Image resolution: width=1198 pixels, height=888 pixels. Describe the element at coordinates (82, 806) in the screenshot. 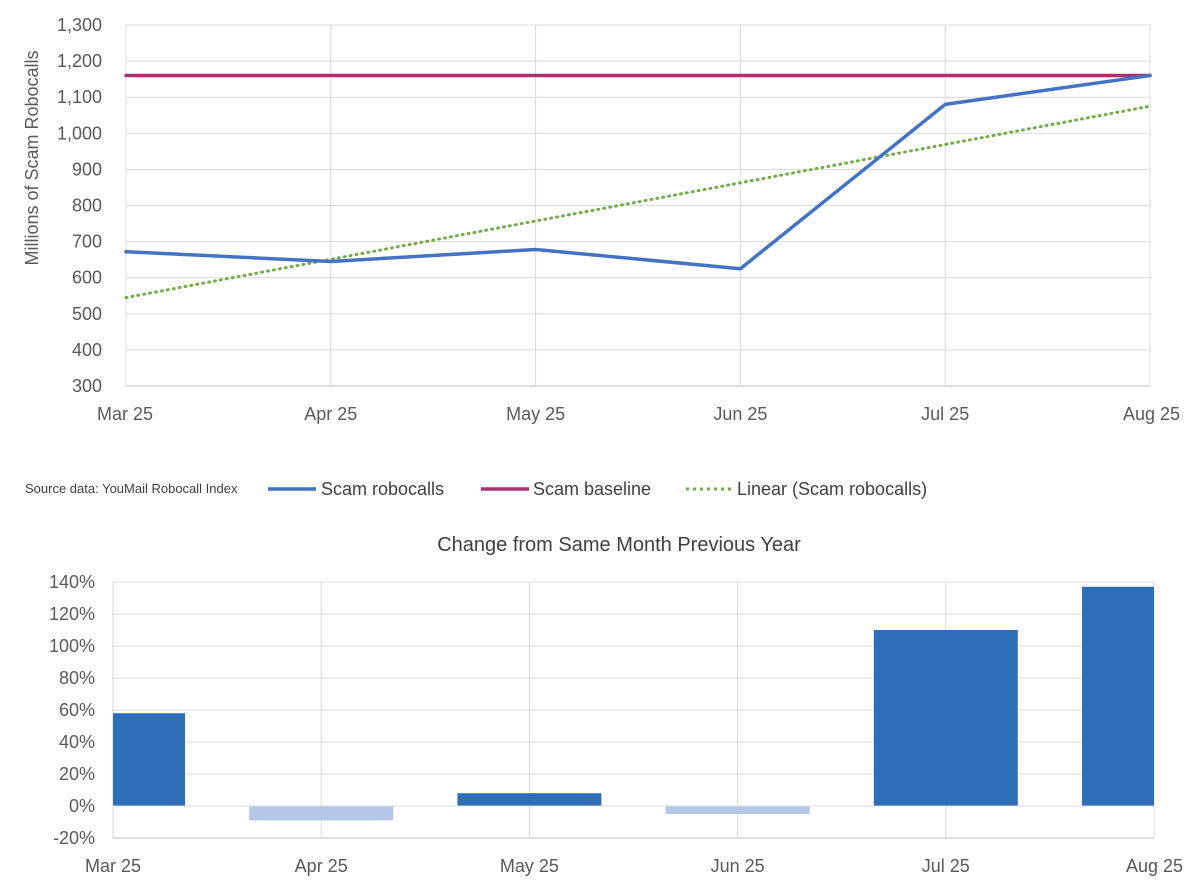

I see `y-tick-label: 0%` at that location.